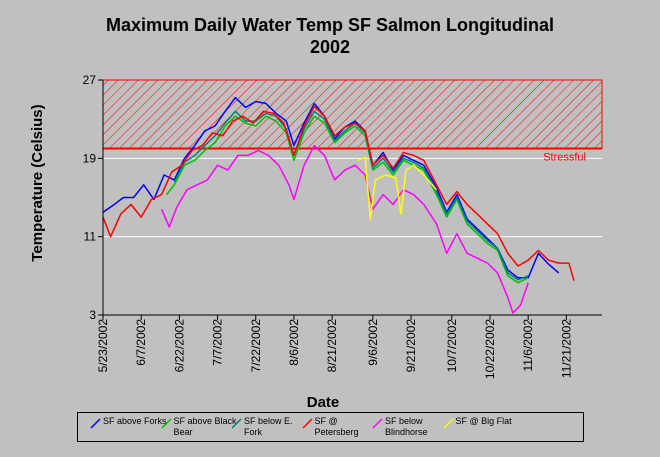 This screenshot has height=457, width=660. Describe the element at coordinates (218, 342) in the screenshot. I see `x-tick-label: 7/7/2002` at that location.